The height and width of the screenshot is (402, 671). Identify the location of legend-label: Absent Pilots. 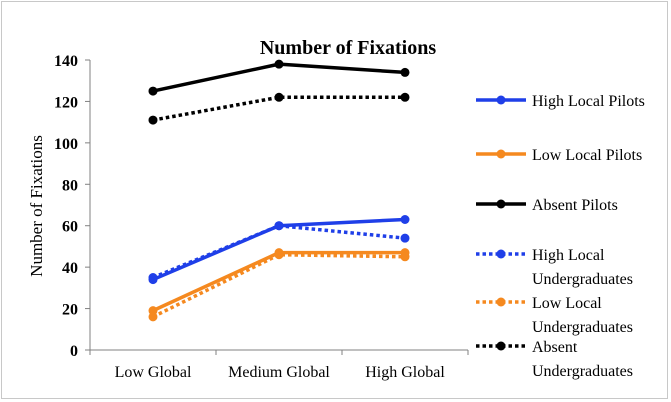
(575, 205).